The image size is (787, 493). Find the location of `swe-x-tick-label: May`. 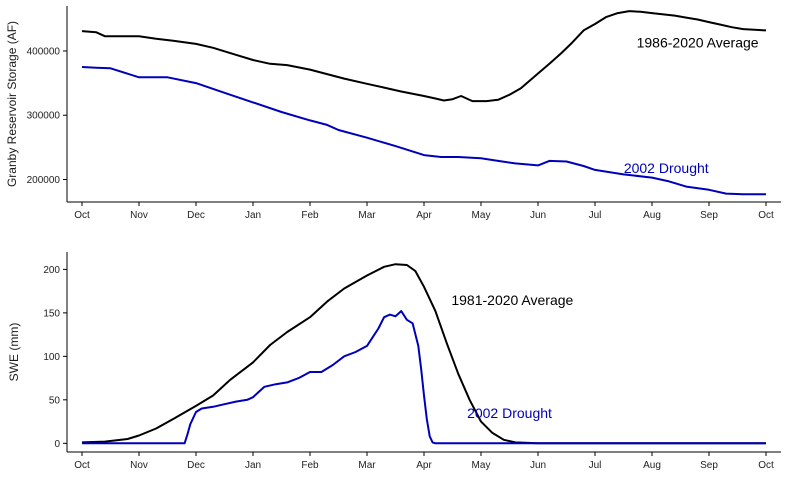

swe-x-tick-label: May is located at coordinates (481, 465).